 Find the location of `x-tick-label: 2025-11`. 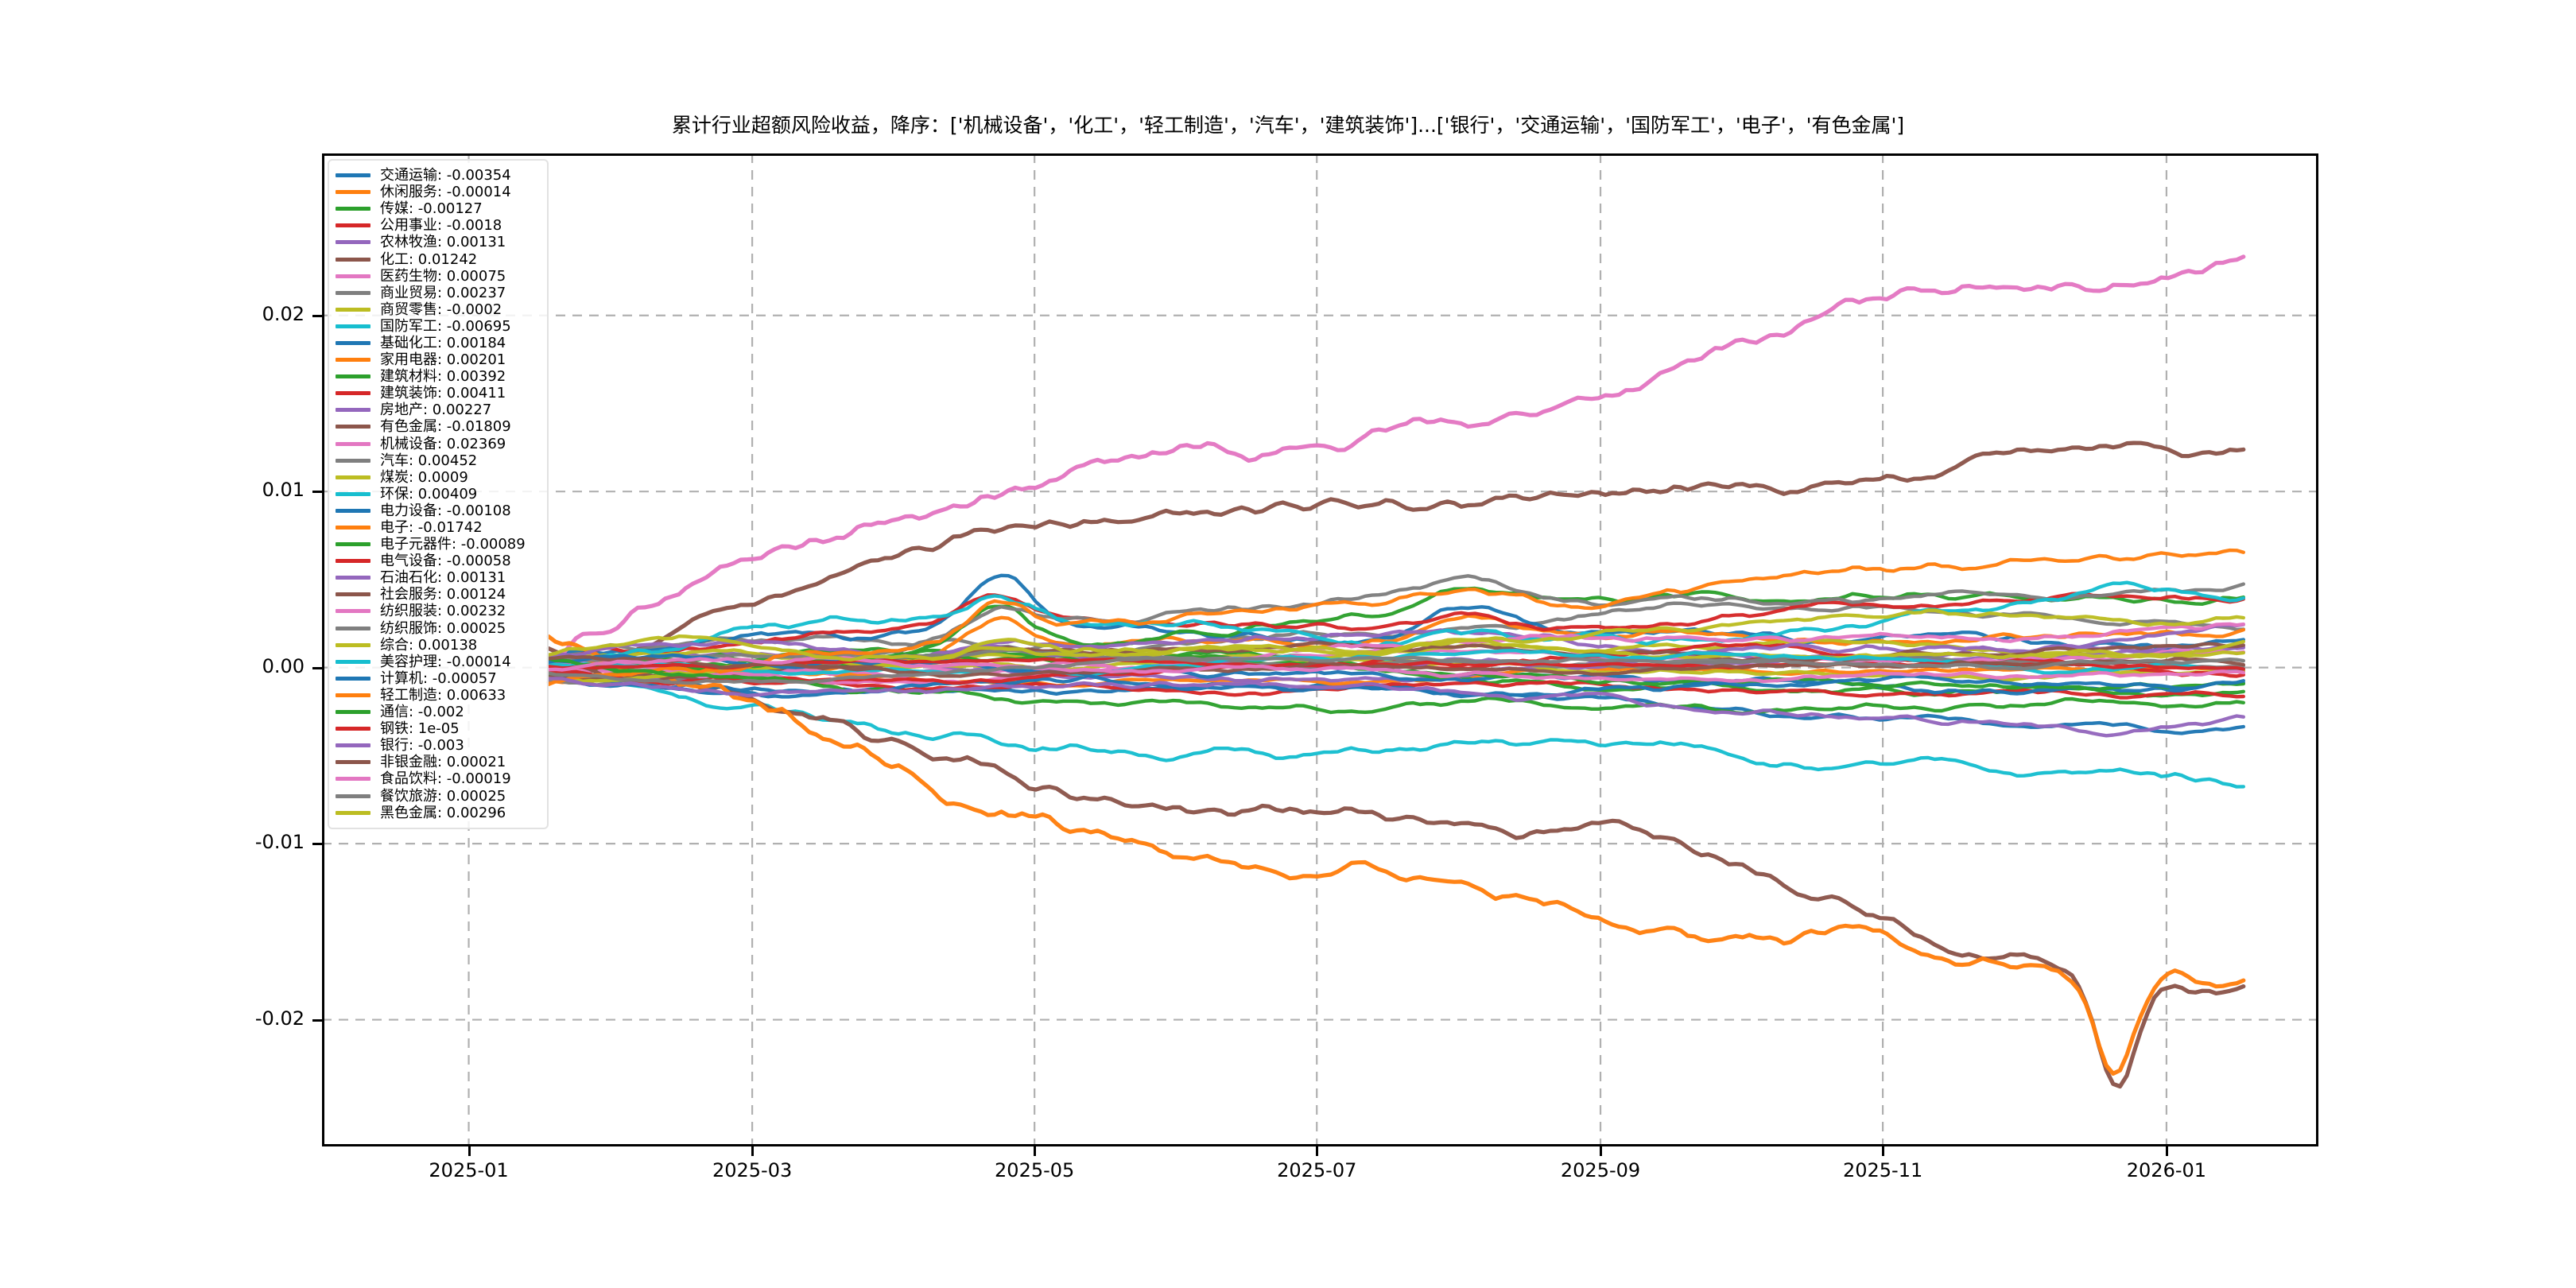

x-tick-label: 2025-11 is located at coordinates (1883, 1170).